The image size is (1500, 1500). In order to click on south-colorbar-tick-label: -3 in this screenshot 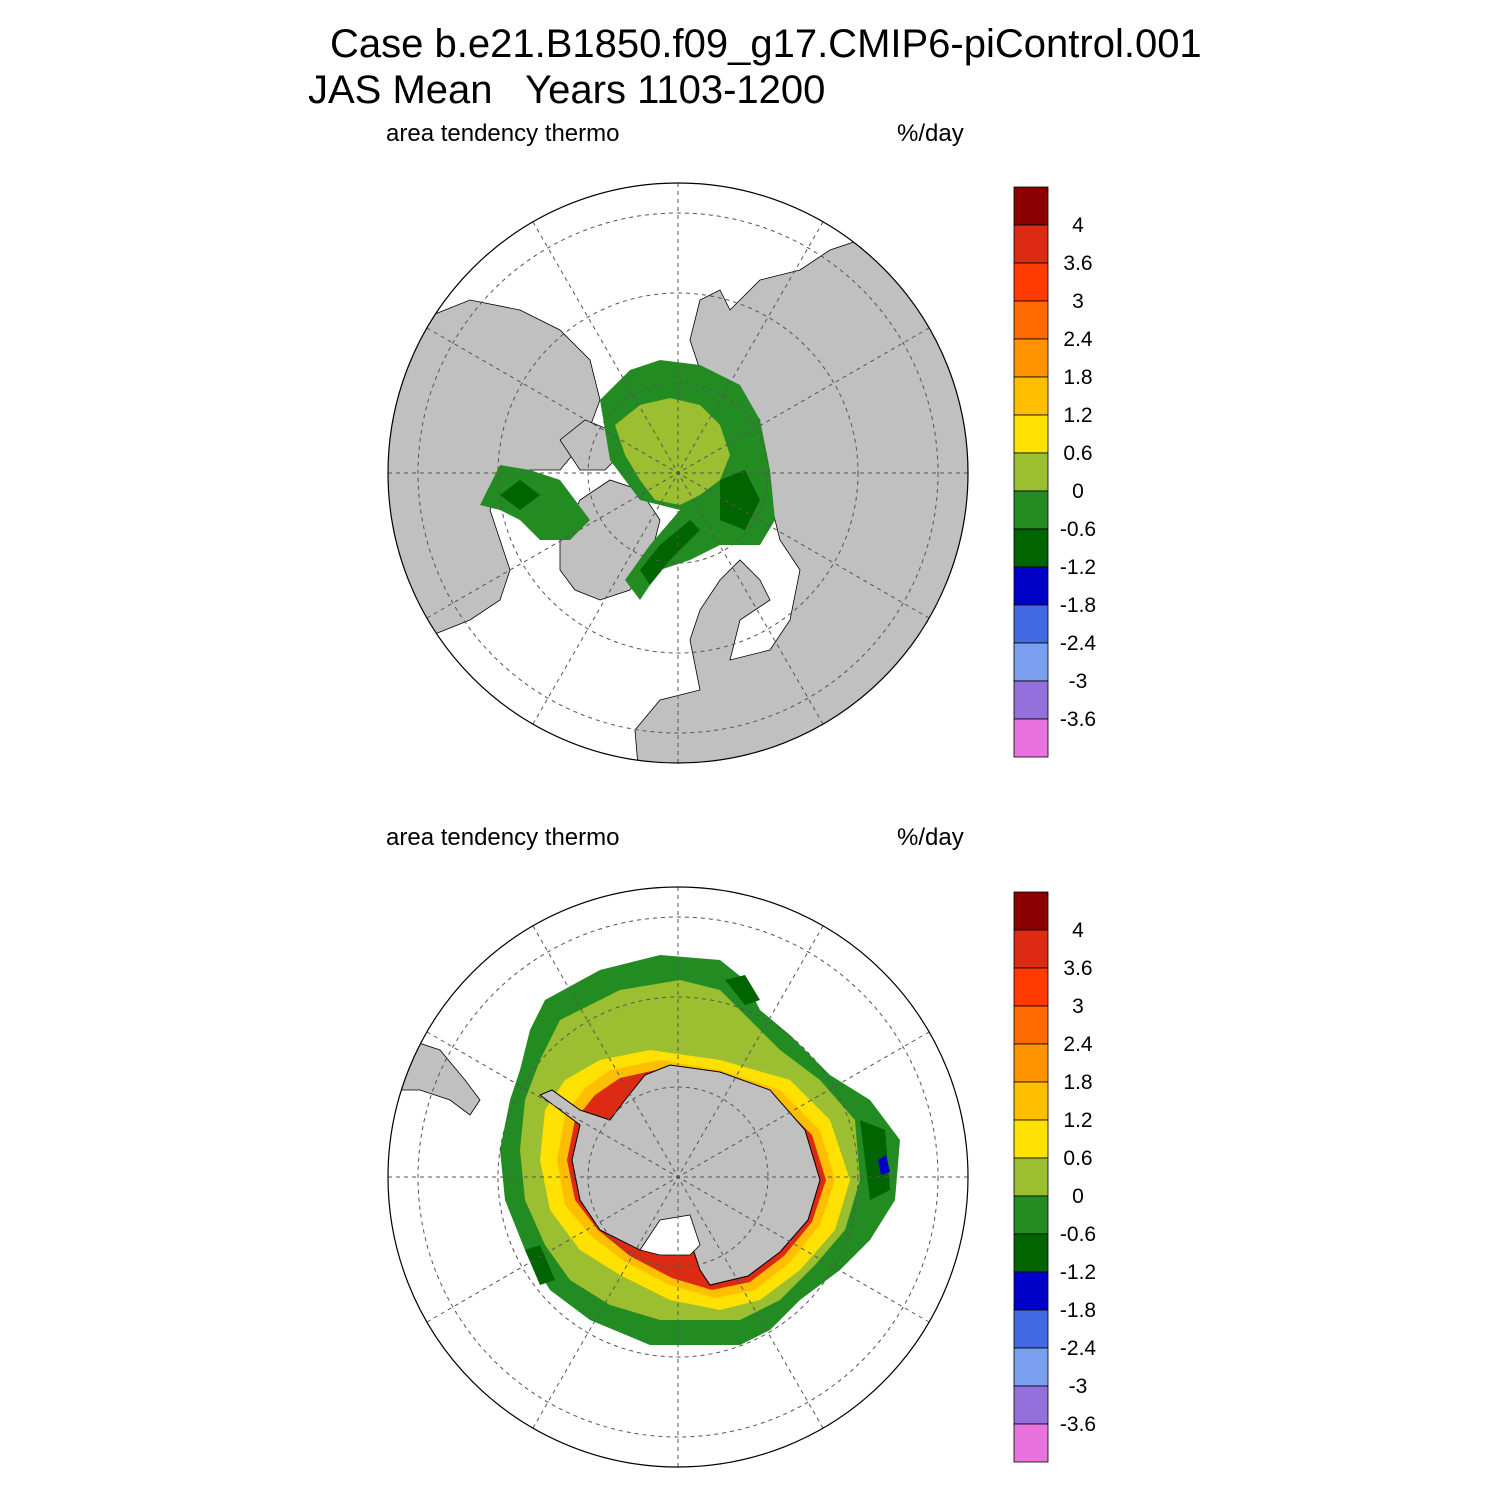, I will do `click(1078, 1386)`.